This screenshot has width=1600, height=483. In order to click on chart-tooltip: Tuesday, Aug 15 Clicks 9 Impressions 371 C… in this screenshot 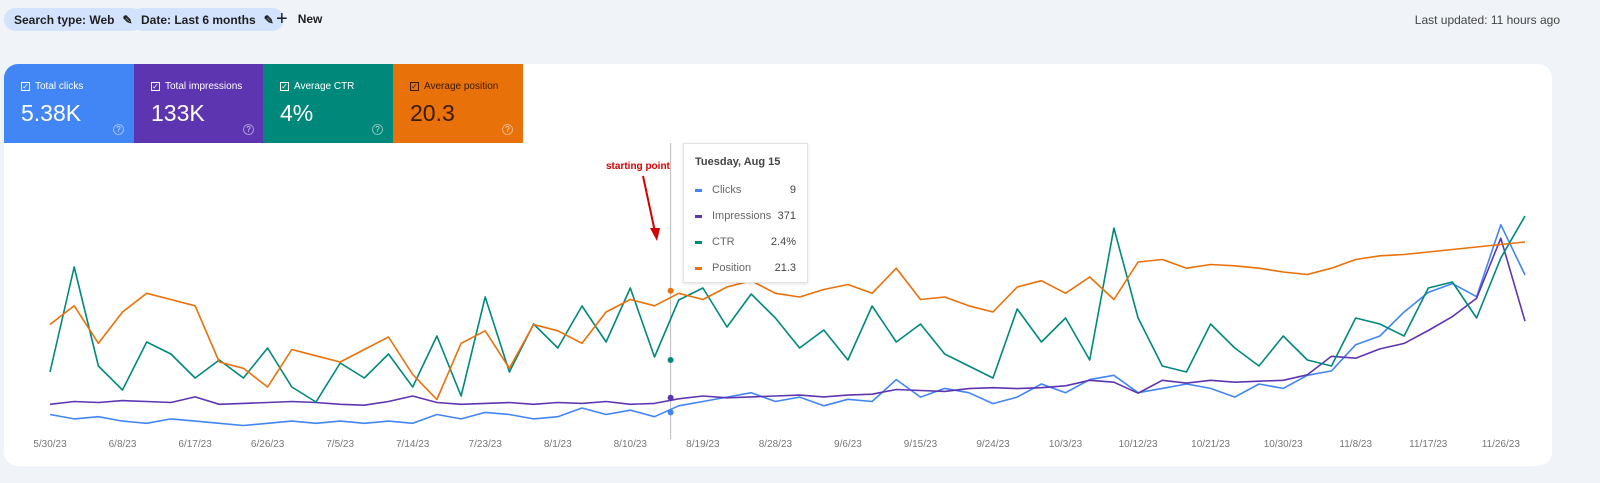, I will do `click(745, 213)`.